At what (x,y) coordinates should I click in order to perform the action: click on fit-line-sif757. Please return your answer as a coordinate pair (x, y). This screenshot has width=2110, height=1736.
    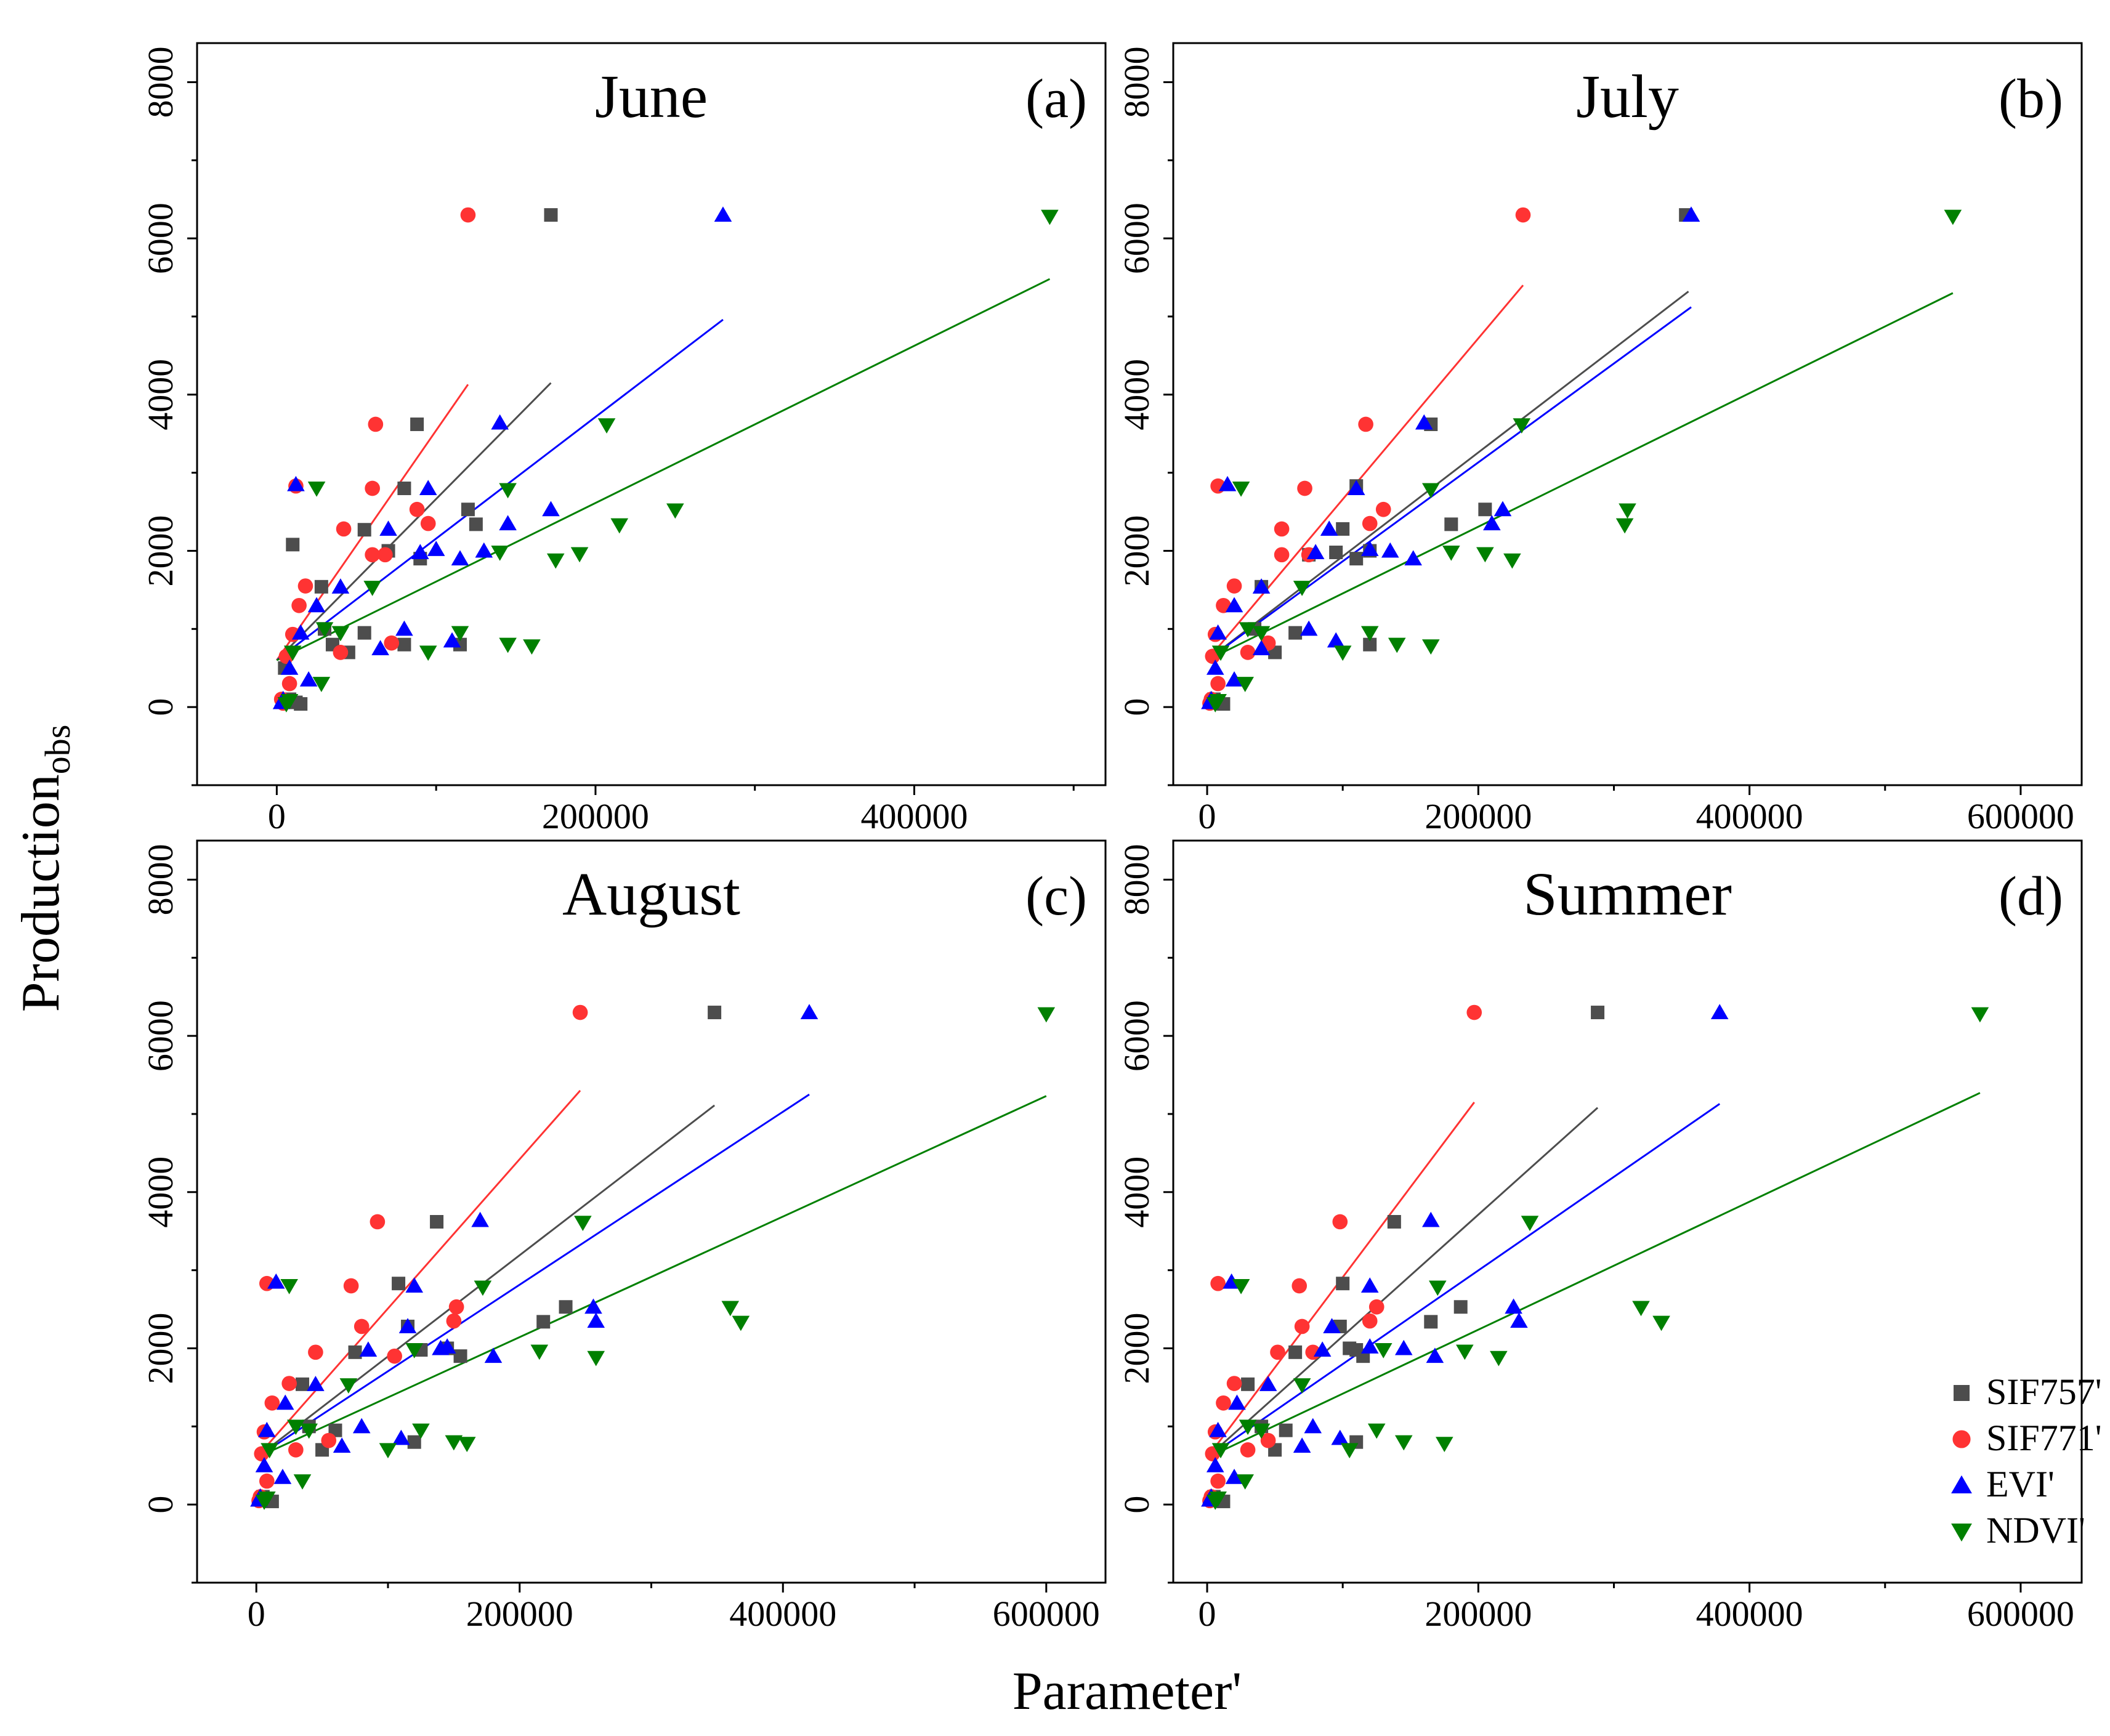
    Looking at the image, I should click on (1448, 476).